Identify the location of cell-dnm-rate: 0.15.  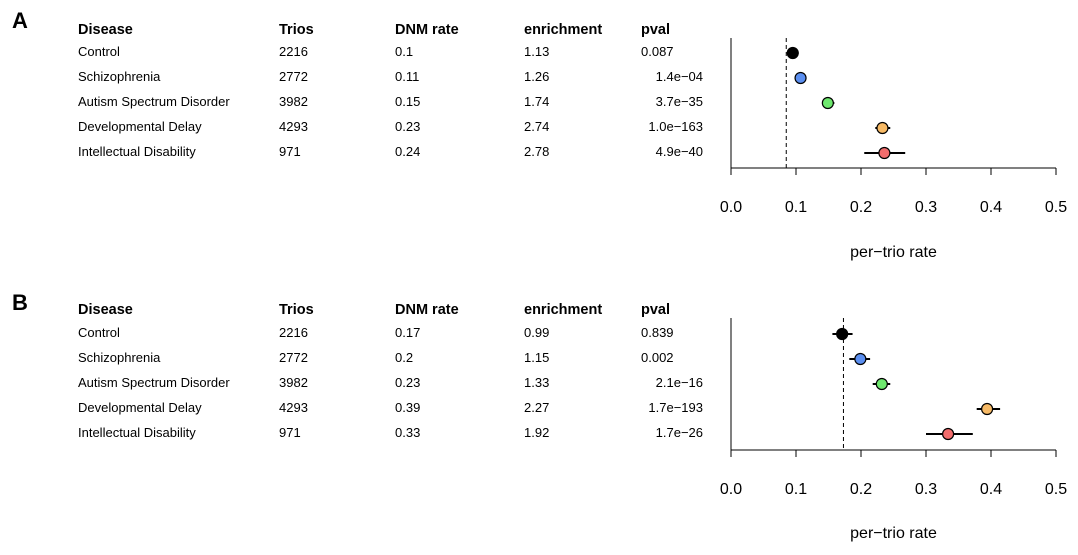
(408, 101).